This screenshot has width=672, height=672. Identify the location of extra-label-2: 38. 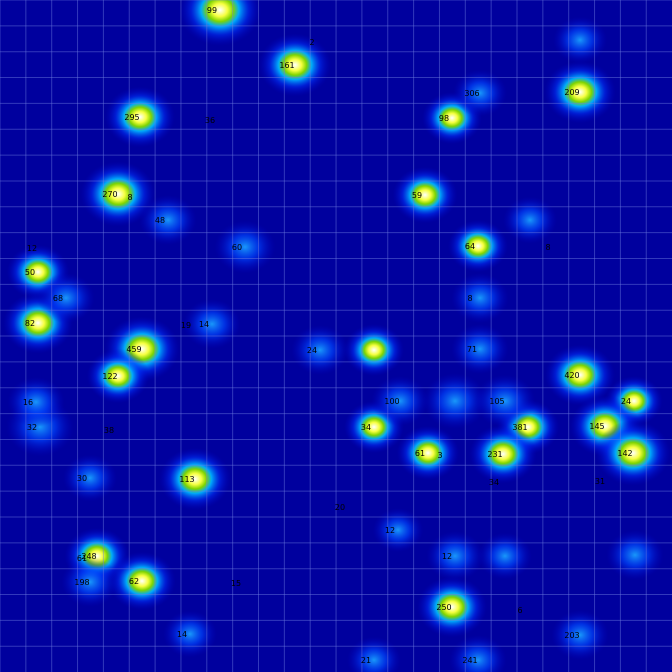
(109, 430).